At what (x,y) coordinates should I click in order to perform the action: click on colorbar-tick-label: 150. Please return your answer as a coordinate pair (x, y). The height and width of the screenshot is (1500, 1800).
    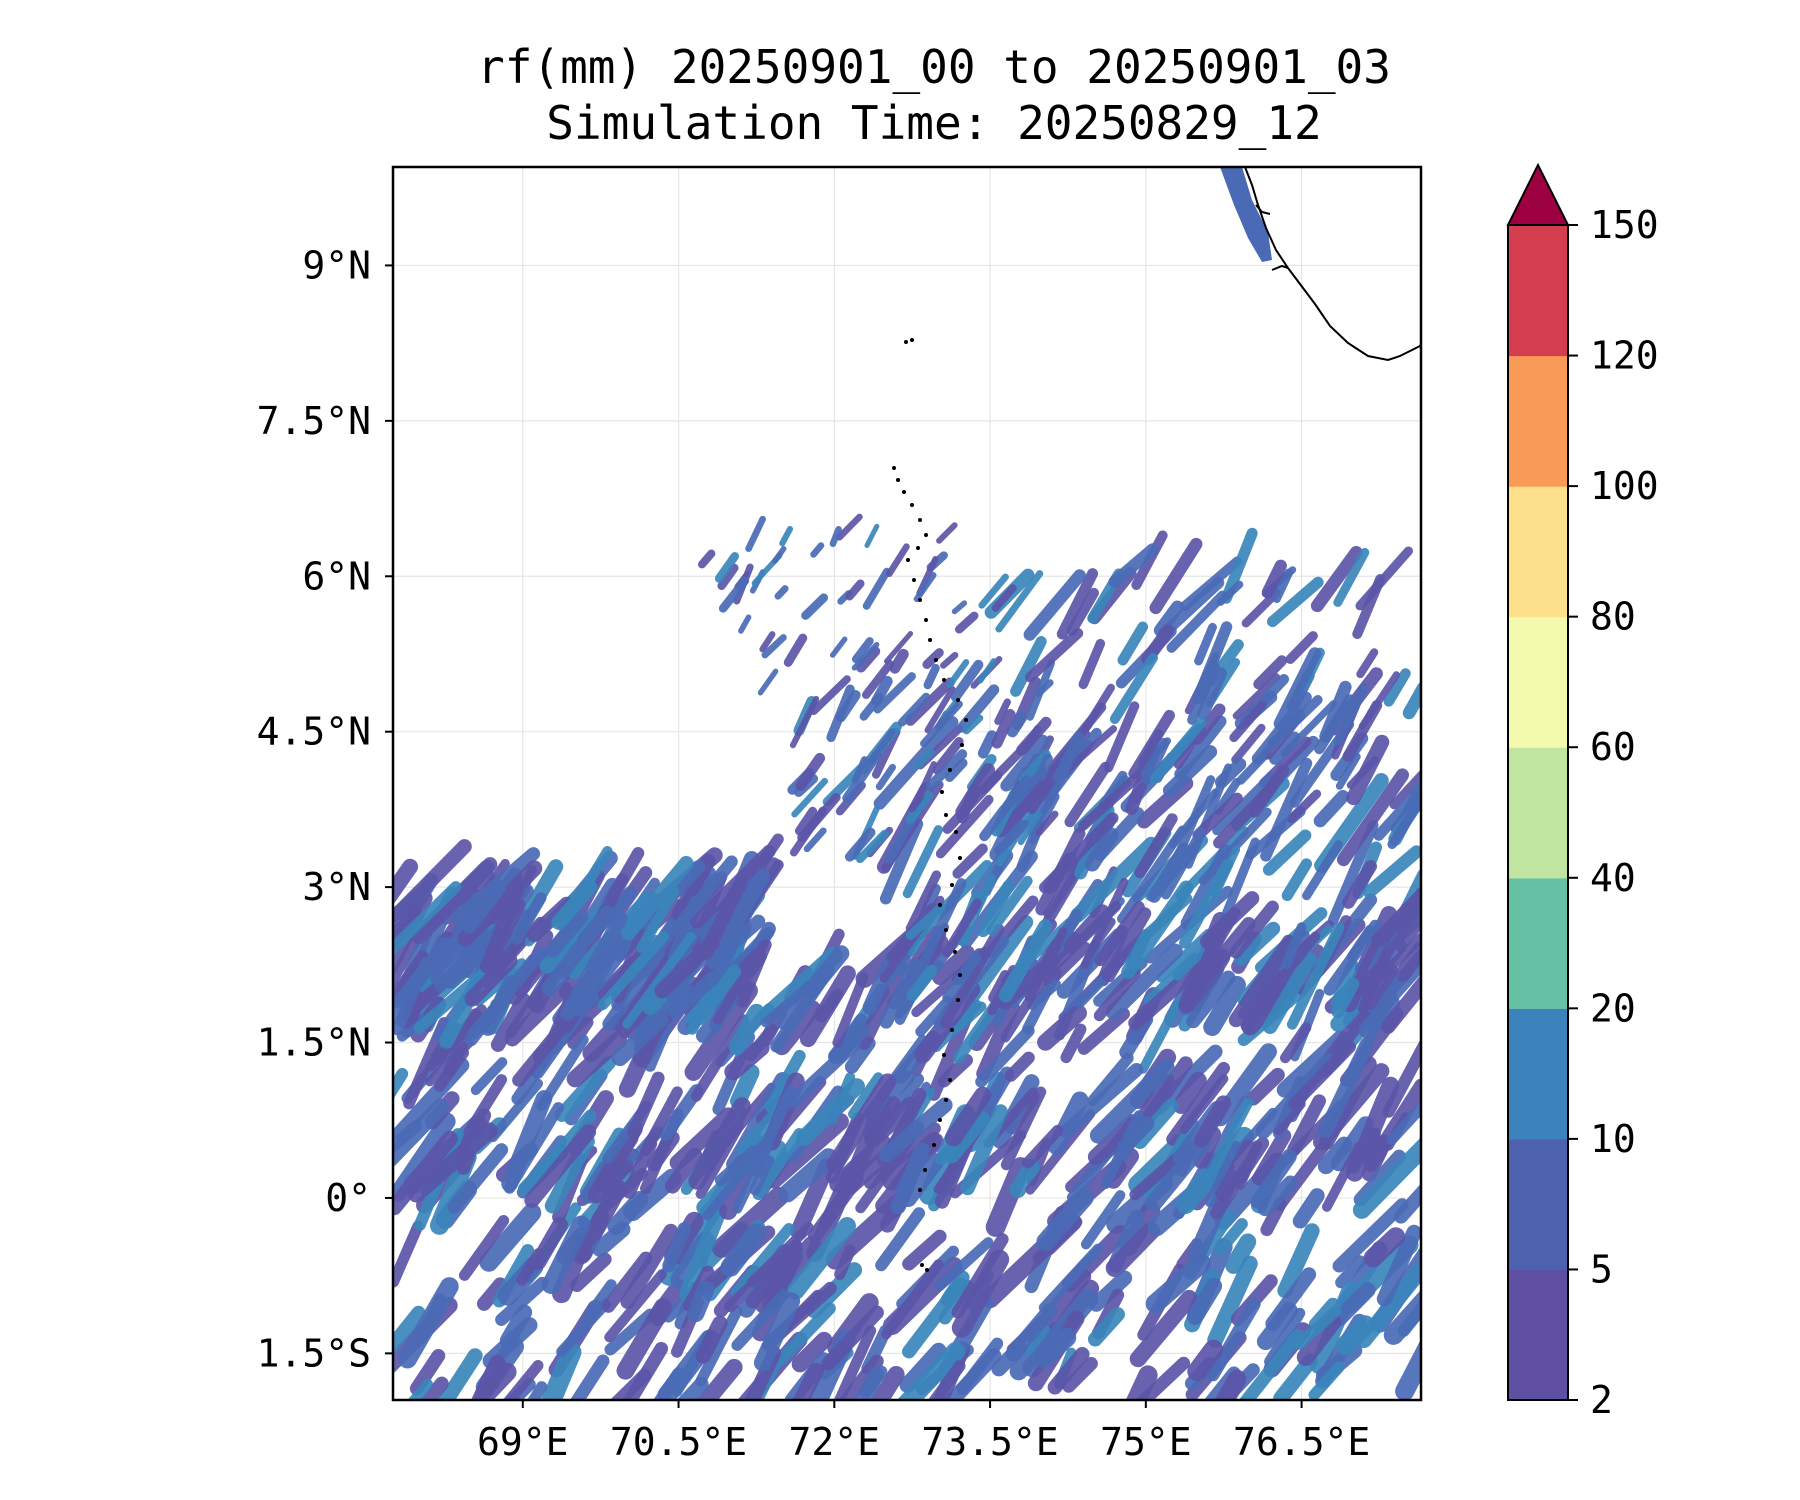
    Looking at the image, I should click on (1624, 225).